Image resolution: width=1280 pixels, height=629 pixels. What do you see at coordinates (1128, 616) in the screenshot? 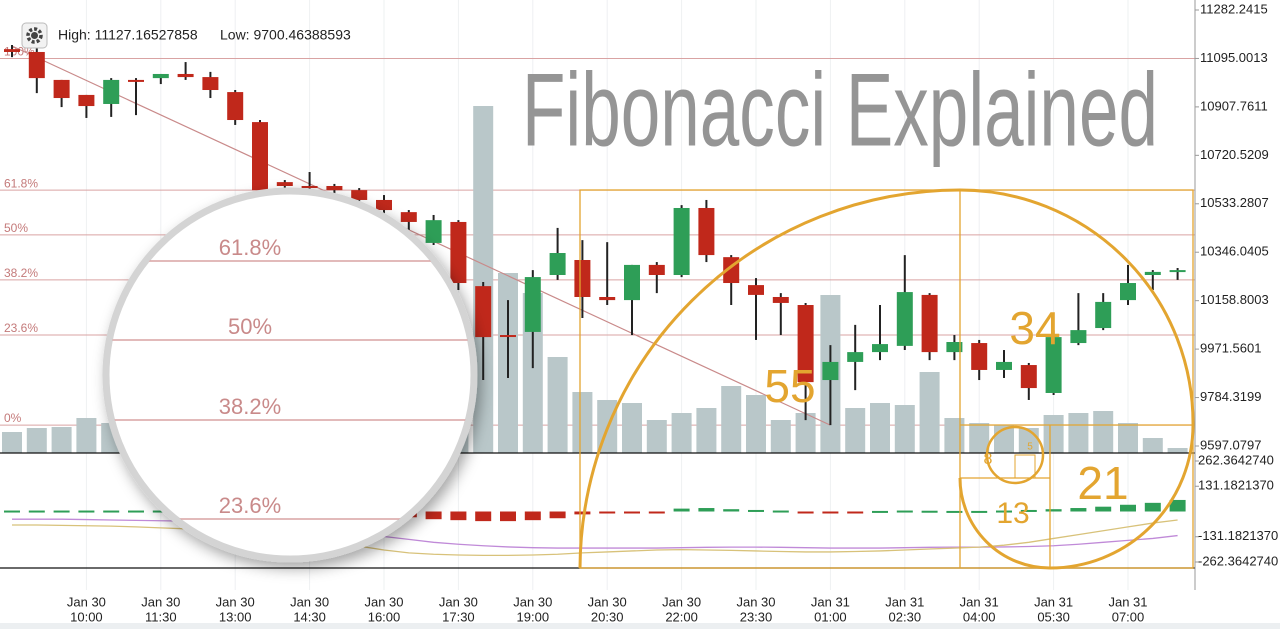
I see `x-tick-time: 07:00` at bounding box center [1128, 616].